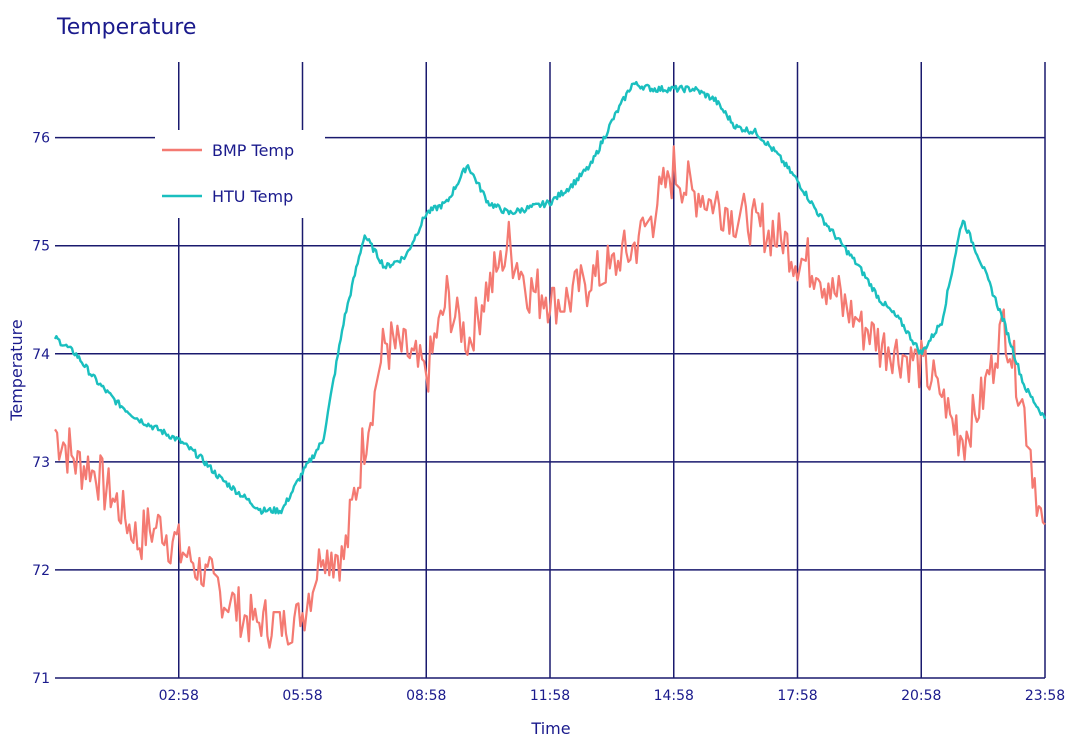  I want to click on y-axis-ticks: 71 72 73 74 75 76, so click(41, 409).